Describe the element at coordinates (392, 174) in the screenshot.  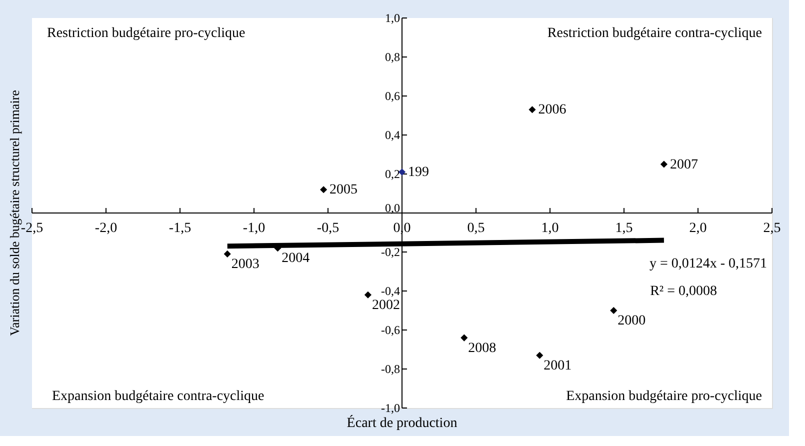
I see `y-tick-label: 0,2` at that location.